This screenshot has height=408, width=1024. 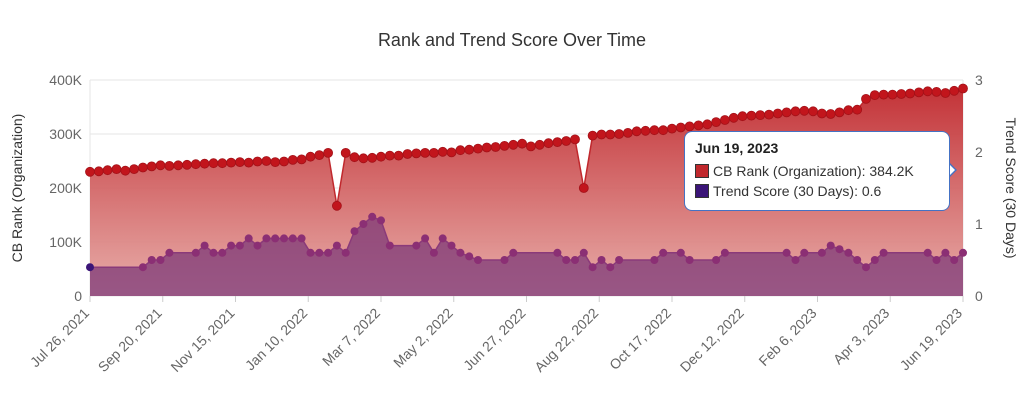 I want to click on tooltip-title: Jun 19, 2023, so click(x=737, y=148).